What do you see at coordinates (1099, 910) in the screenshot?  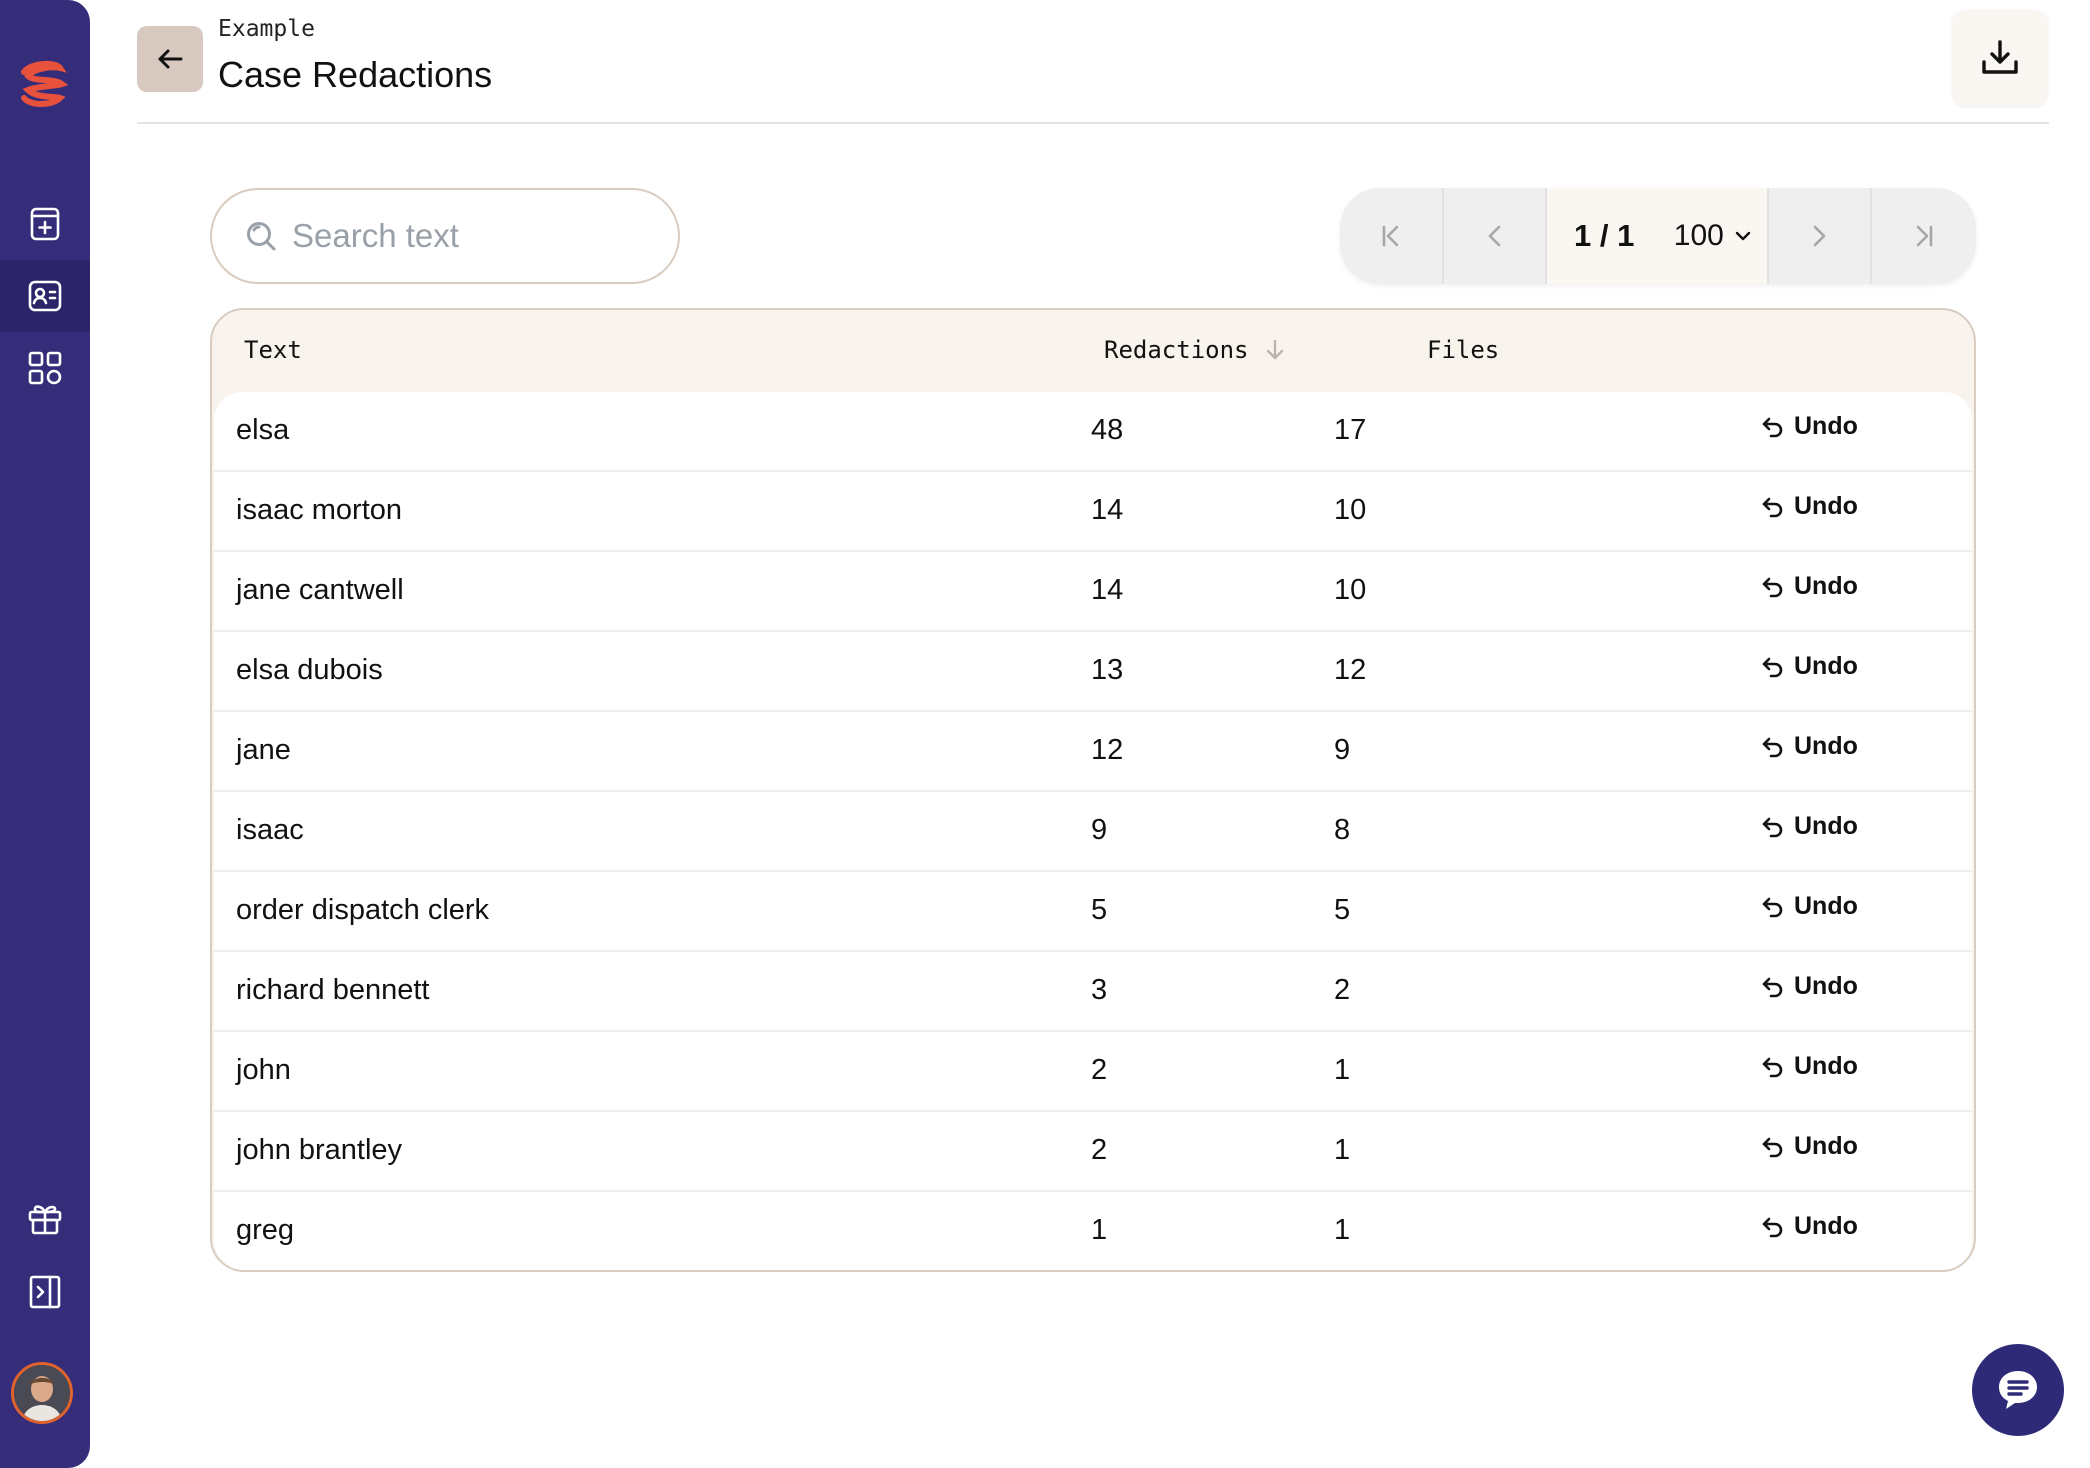 I see `cell-redactions: 5` at bounding box center [1099, 910].